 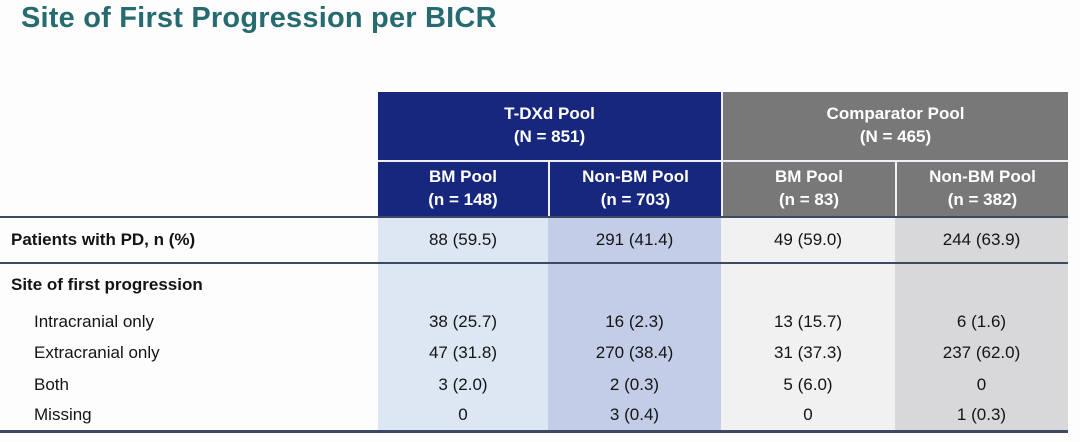 What do you see at coordinates (94, 321) in the screenshot?
I see `row-label: Intracranial only` at bounding box center [94, 321].